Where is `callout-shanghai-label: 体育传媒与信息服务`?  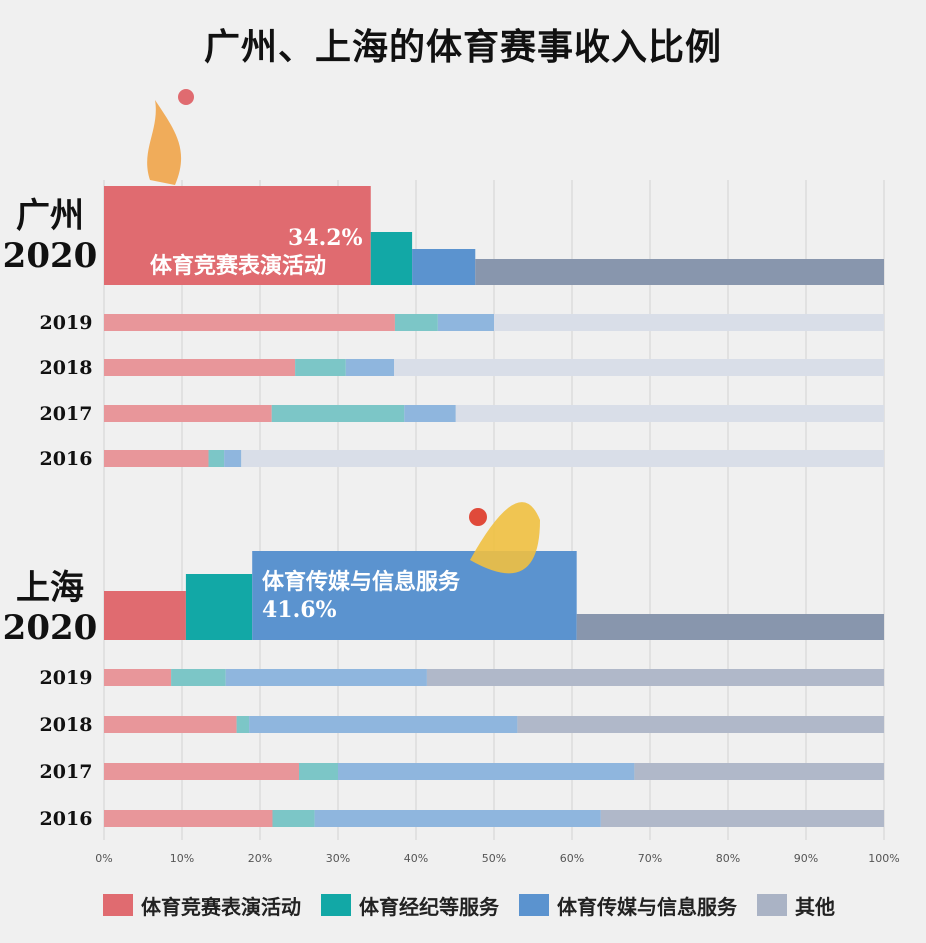 callout-shanghai-label: 体育传媒与信息服务 is located at coordinates (361, 582).